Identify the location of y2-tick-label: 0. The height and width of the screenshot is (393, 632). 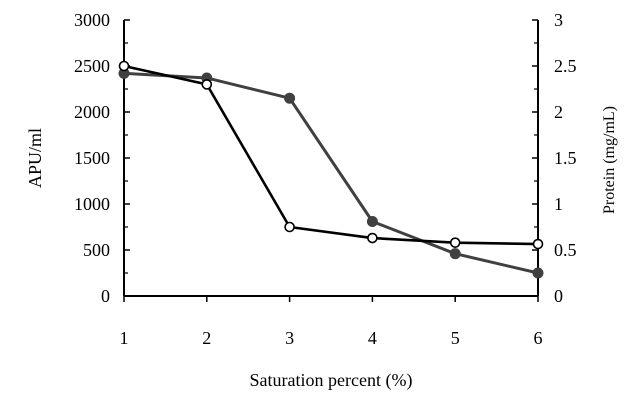
(558, 296).